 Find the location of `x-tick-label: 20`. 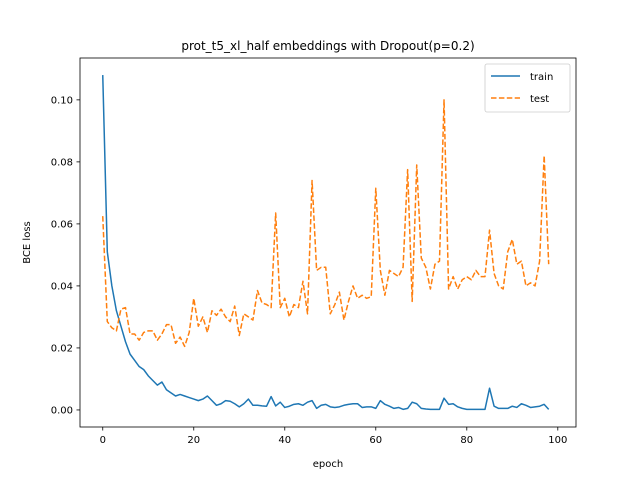

x-tick-label: 20 is located at coordinates (193, 440).